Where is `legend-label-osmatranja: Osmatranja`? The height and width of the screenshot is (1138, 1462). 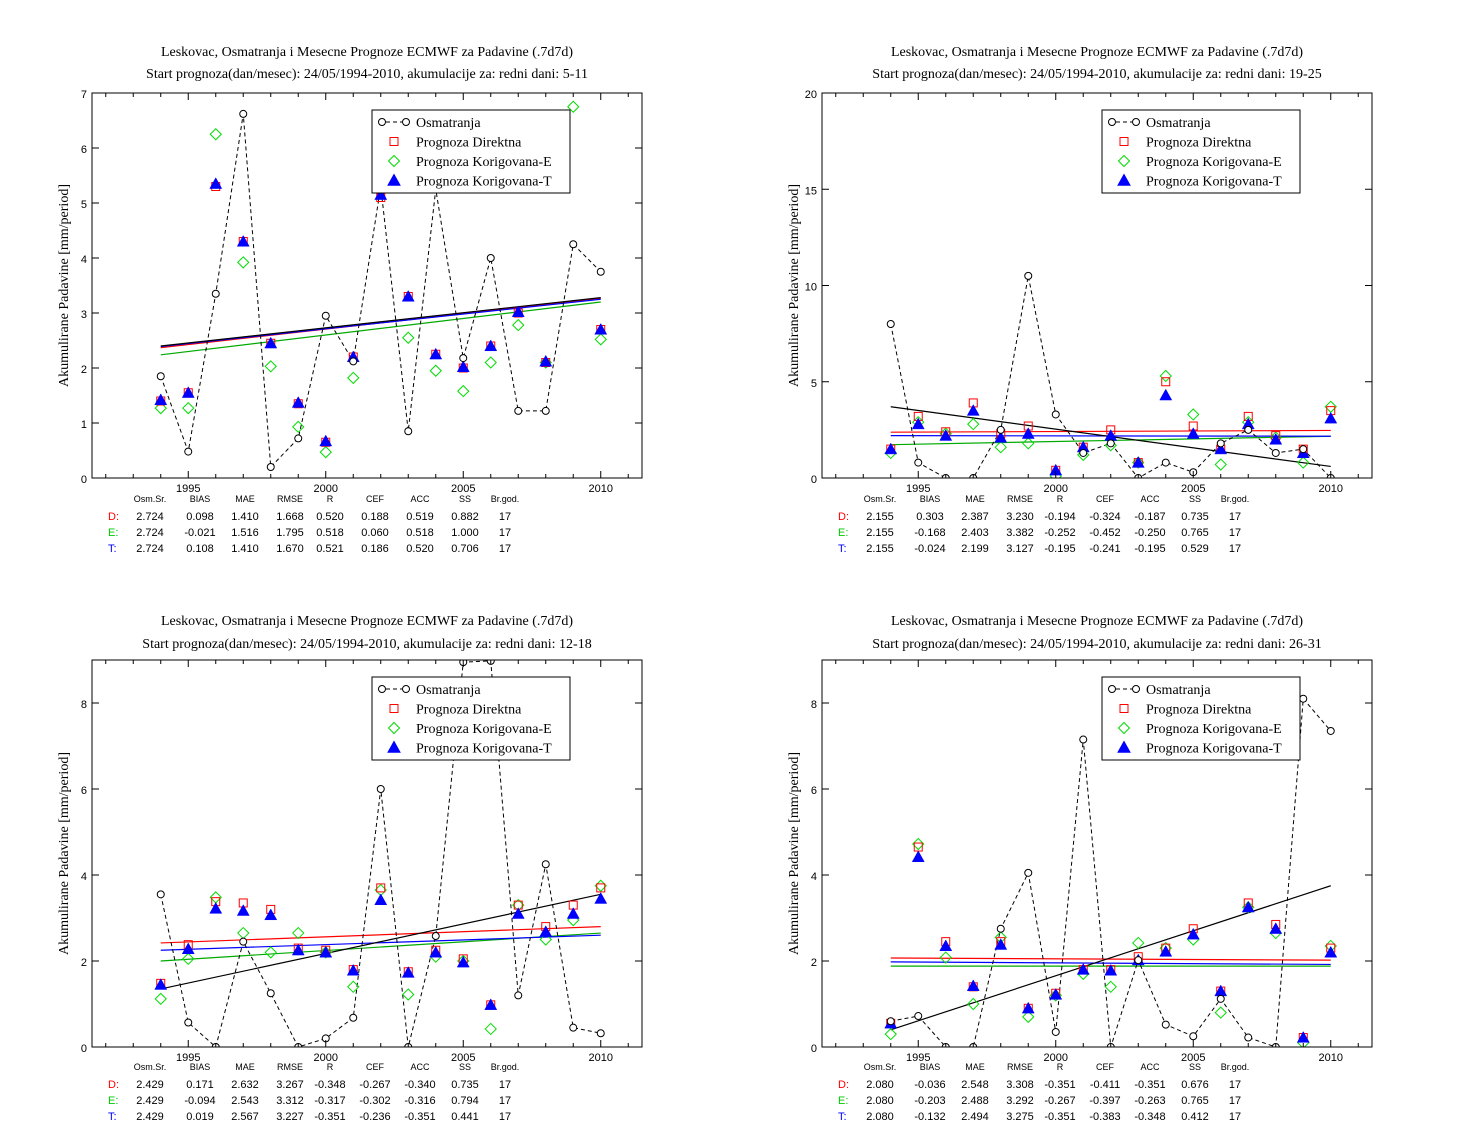
legend-label-osmatranja: Osmatranja is located at coordinates (1178, 123).